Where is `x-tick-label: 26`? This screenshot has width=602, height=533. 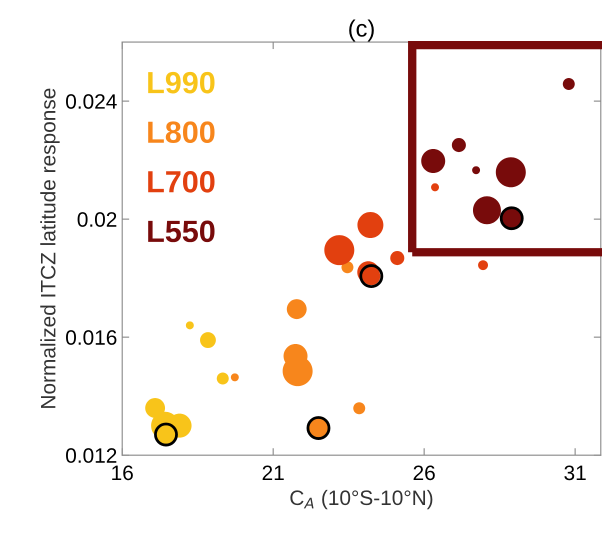 x-tick-label: 26 is located at coordinates (424, 472).